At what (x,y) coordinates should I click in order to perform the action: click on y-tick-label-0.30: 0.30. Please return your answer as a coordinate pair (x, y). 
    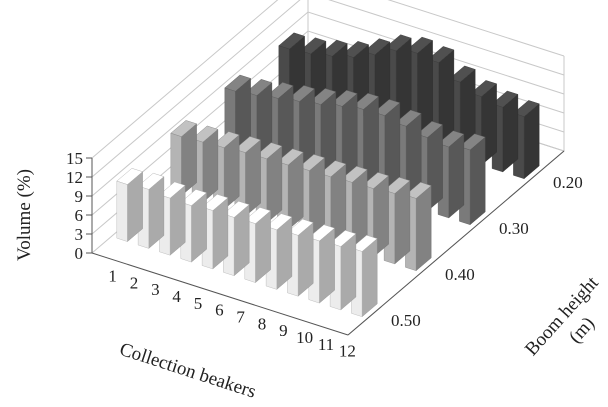
    Looking at the image, I should click on (514, 228).